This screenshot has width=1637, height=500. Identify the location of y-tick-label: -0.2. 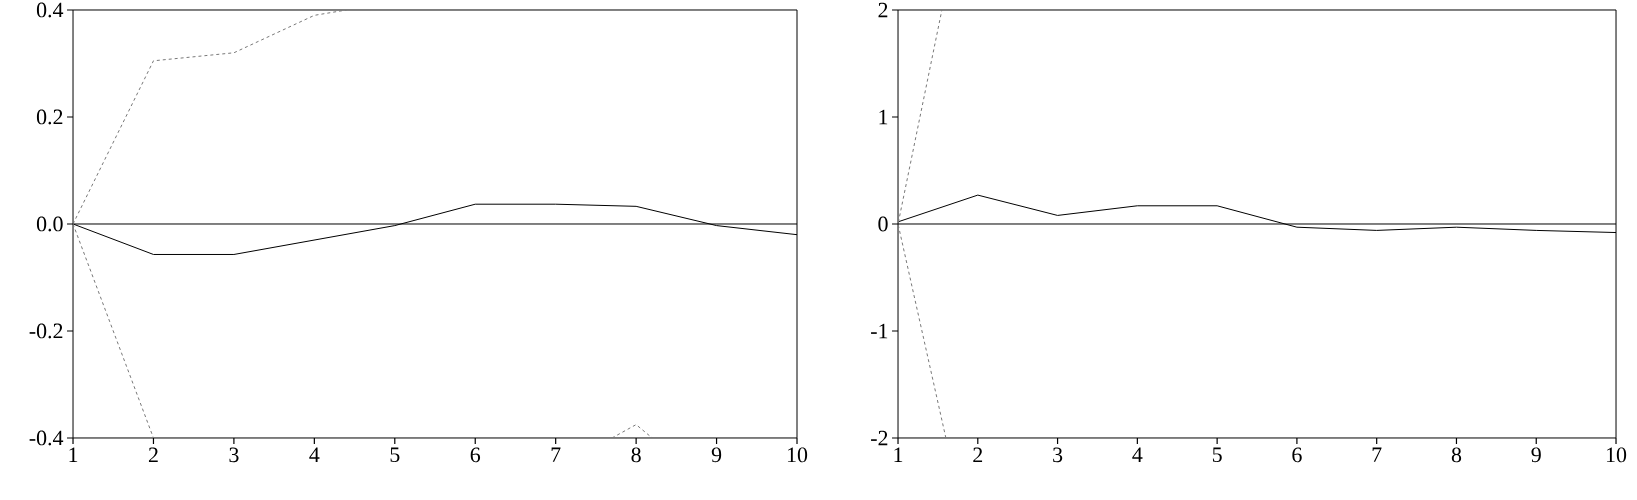
(46, 331).